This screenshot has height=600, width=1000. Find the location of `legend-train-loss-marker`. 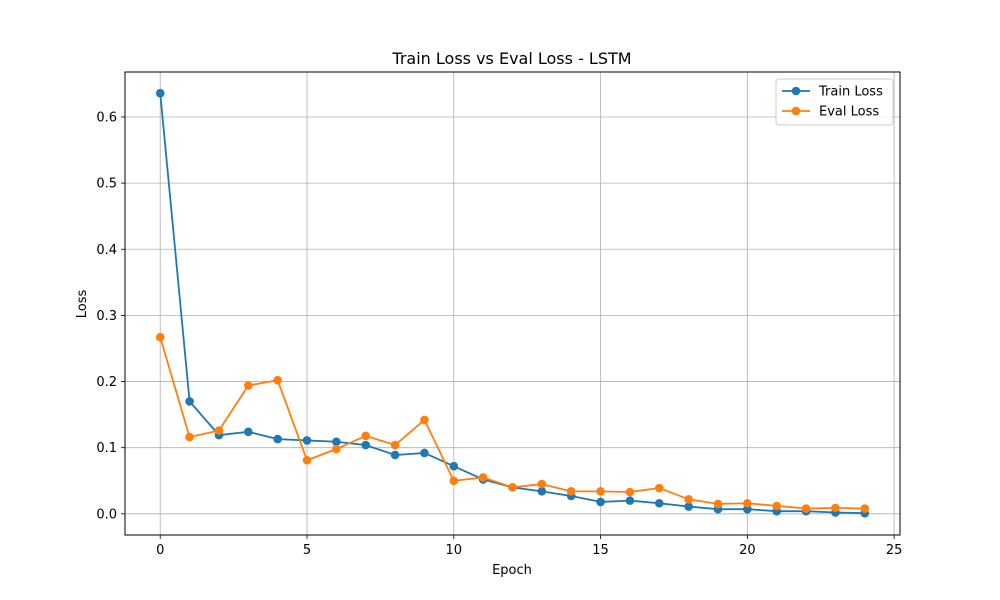

legend-train-loss-marker is located at coordinates (796, 91).